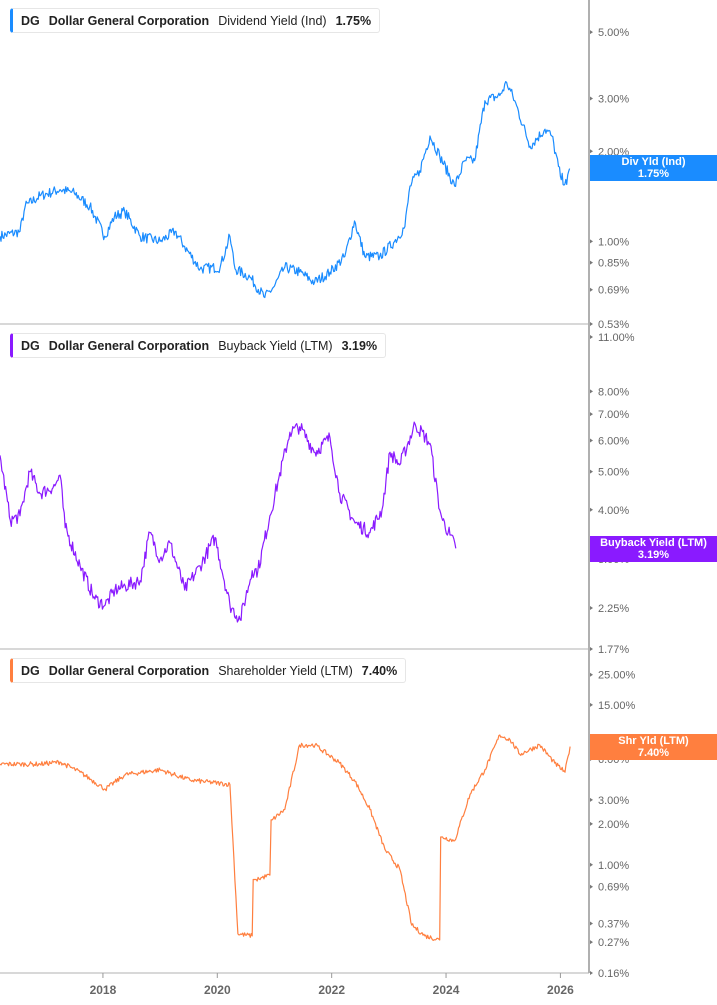  Describe the element at coordinates (446, 990) in the screenshot. I see `x-tick-label: 2024` at that location.